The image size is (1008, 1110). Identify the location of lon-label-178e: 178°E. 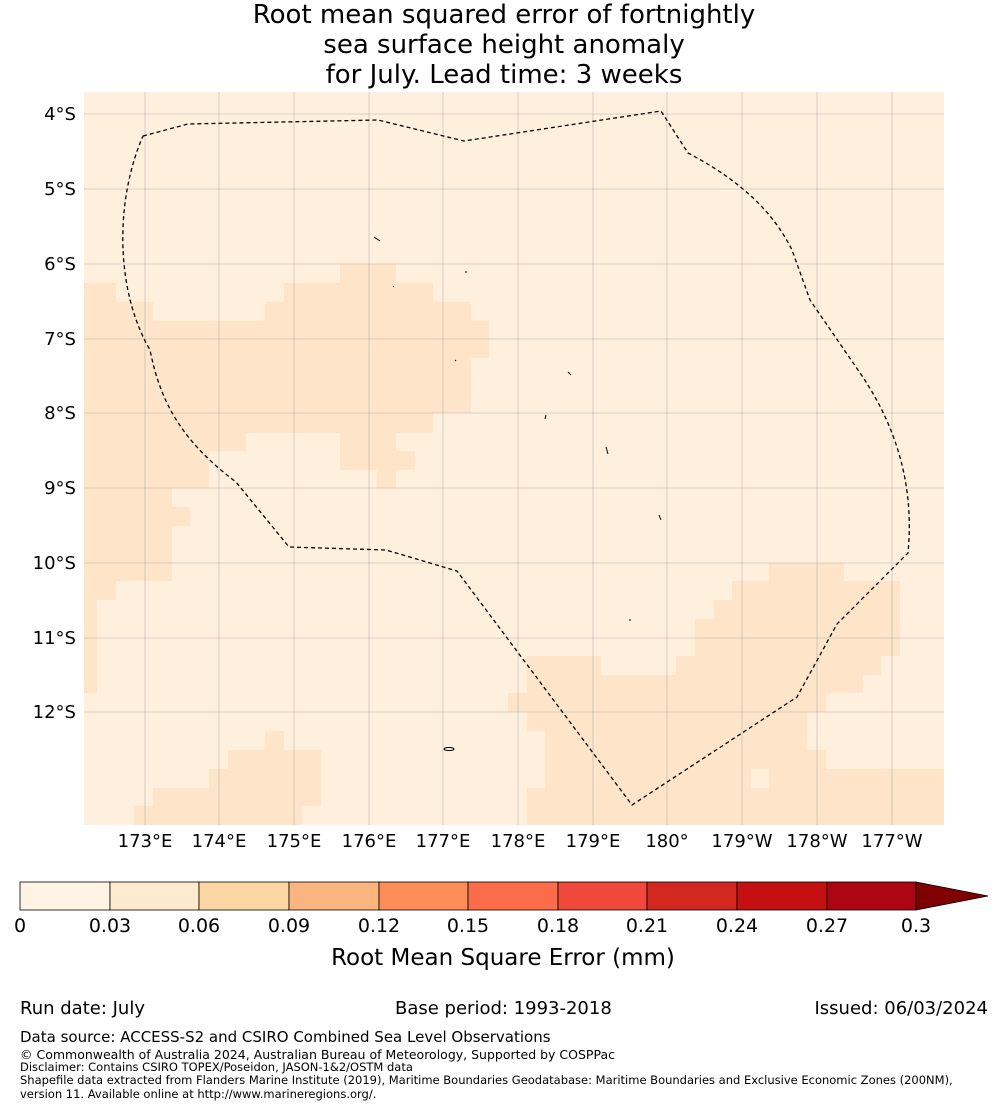
(518, 841).